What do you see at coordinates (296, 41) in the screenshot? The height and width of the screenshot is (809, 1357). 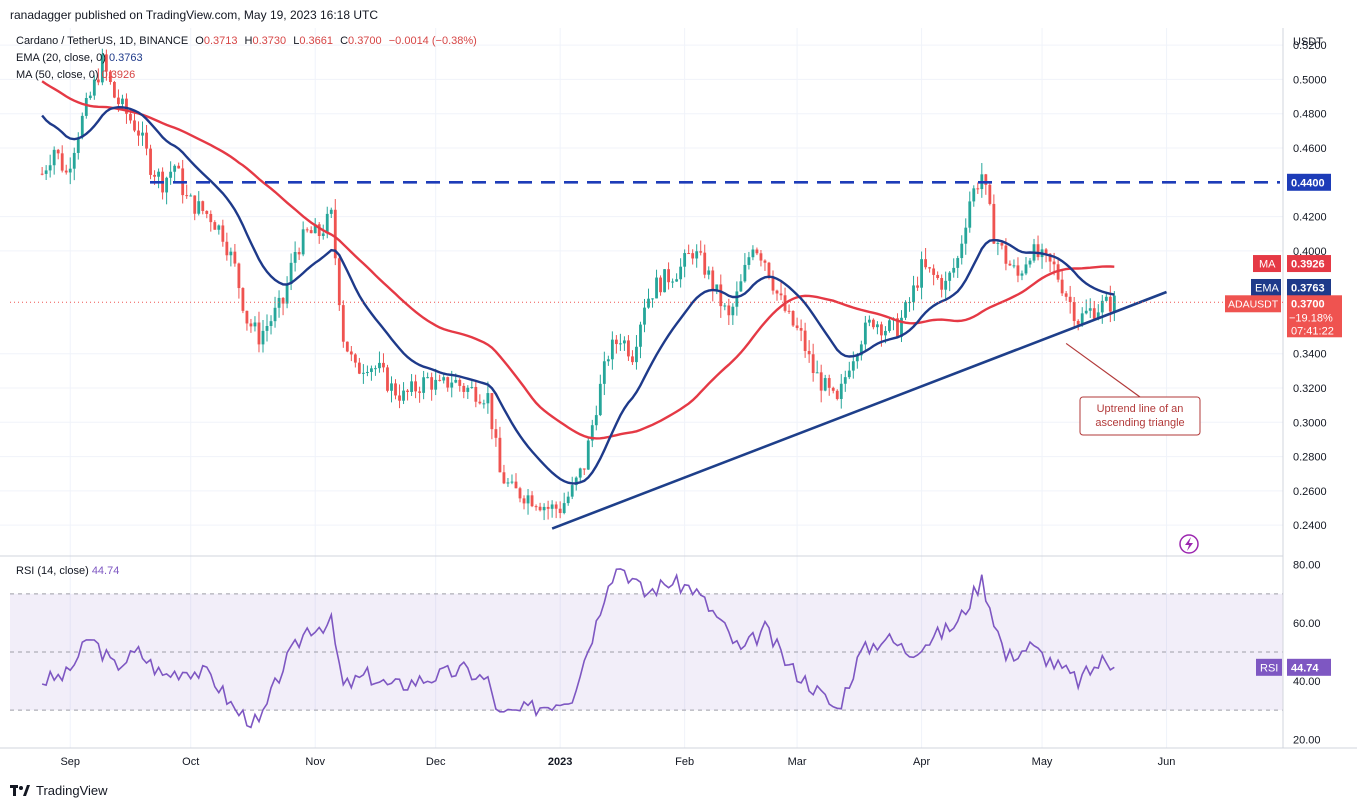 I see `low-label: L` at bounding box center [296, 41].